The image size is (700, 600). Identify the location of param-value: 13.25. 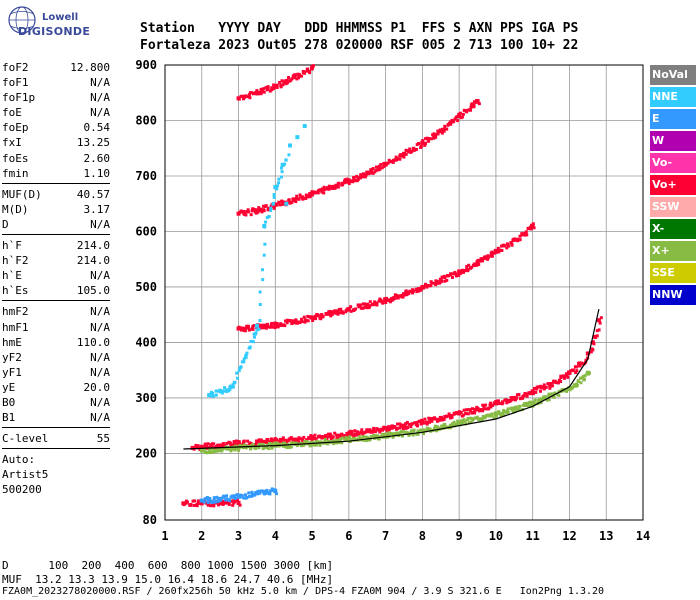
(93, 143).